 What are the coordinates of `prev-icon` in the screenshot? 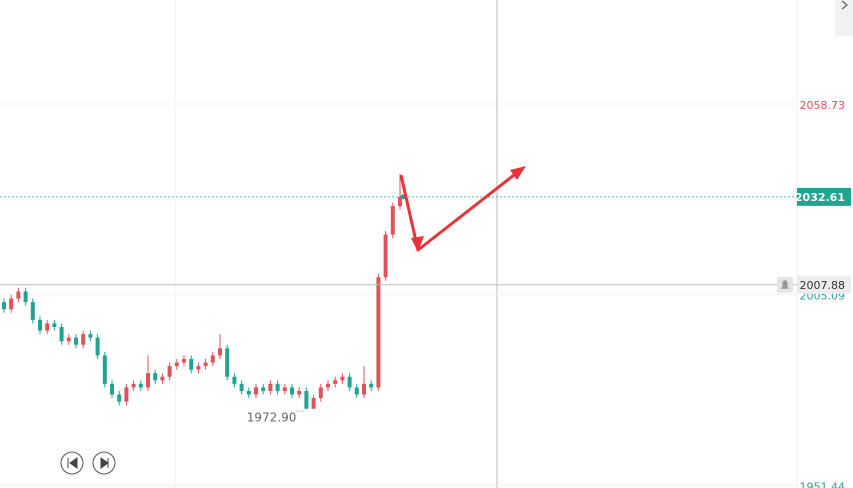 It's located at (72, 463).